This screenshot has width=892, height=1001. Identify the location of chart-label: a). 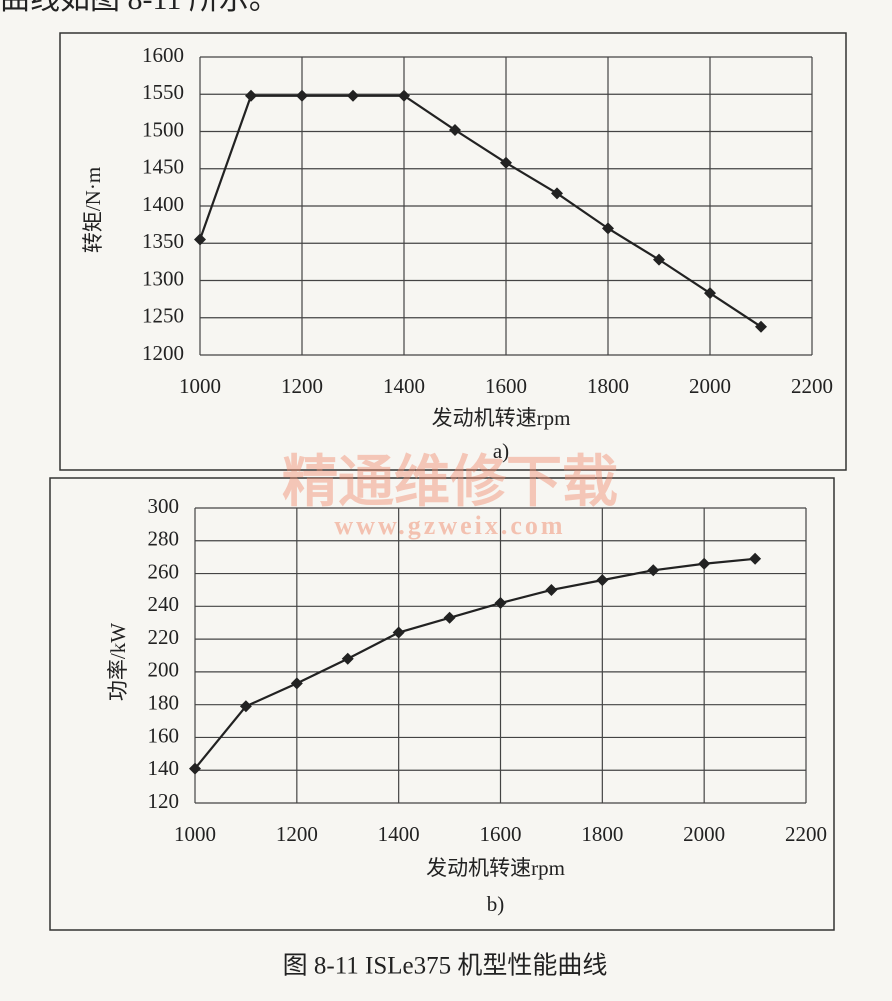
(501, 451).